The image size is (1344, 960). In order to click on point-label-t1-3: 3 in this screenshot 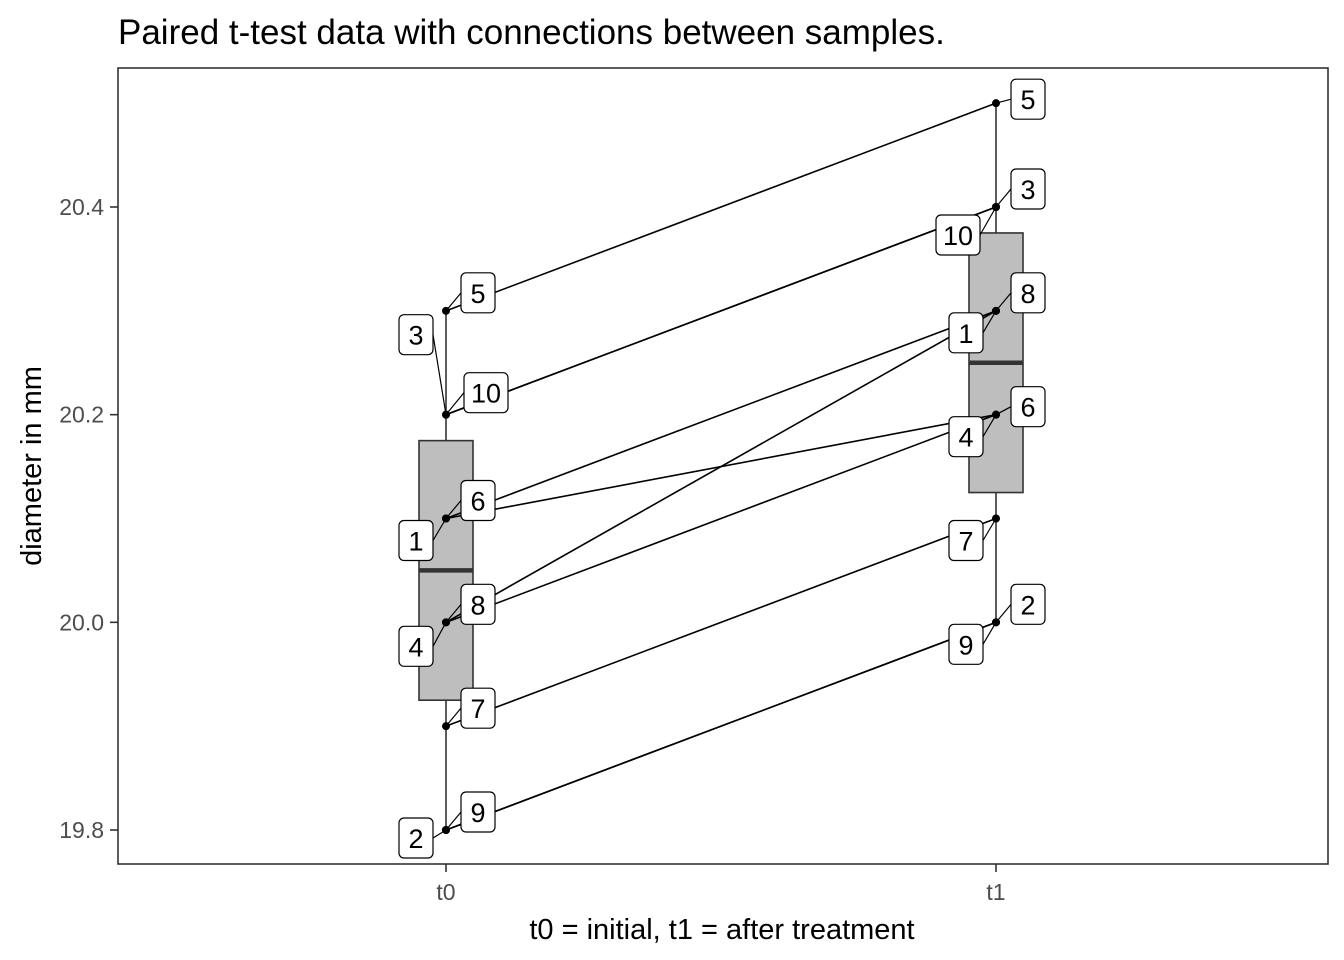, I will do `click(1028, 189)`.